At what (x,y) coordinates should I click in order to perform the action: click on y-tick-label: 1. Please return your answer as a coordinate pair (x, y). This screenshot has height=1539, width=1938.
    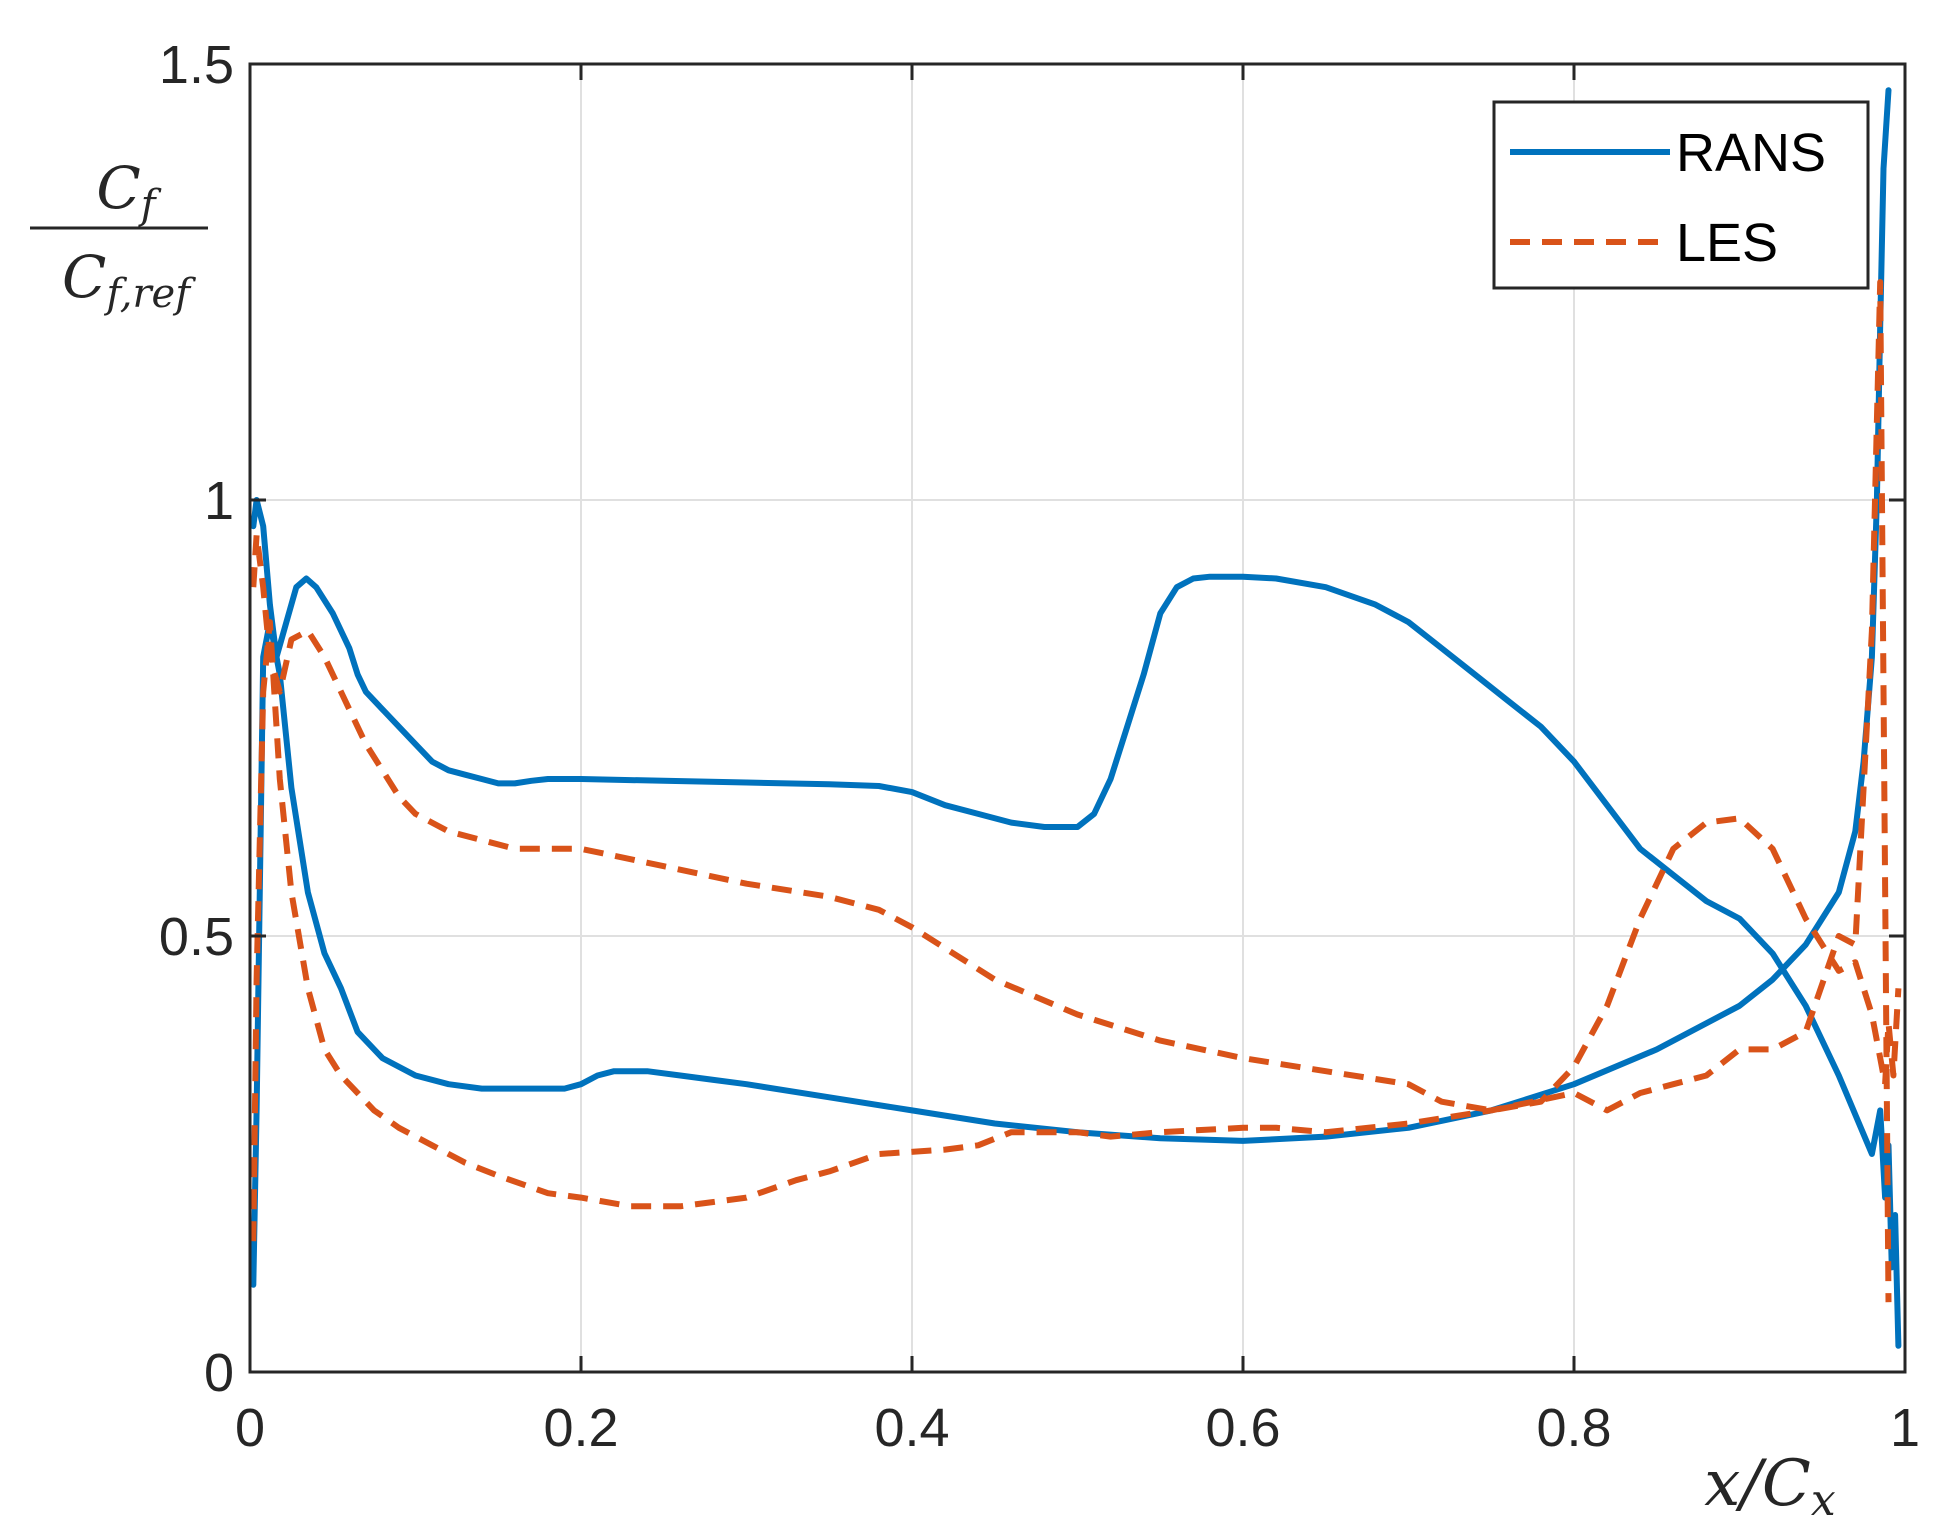
    Looking at the image, I should click on (219, 501).